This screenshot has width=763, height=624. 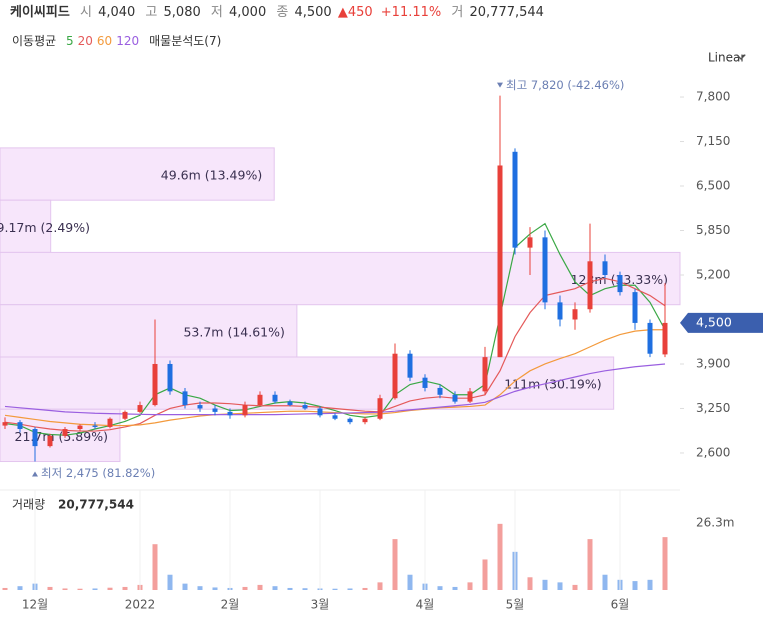 What do you see at coordinates (104, 41) in the screenshot?
I see `legend-entry: 60` at bounding box center [104, 41].